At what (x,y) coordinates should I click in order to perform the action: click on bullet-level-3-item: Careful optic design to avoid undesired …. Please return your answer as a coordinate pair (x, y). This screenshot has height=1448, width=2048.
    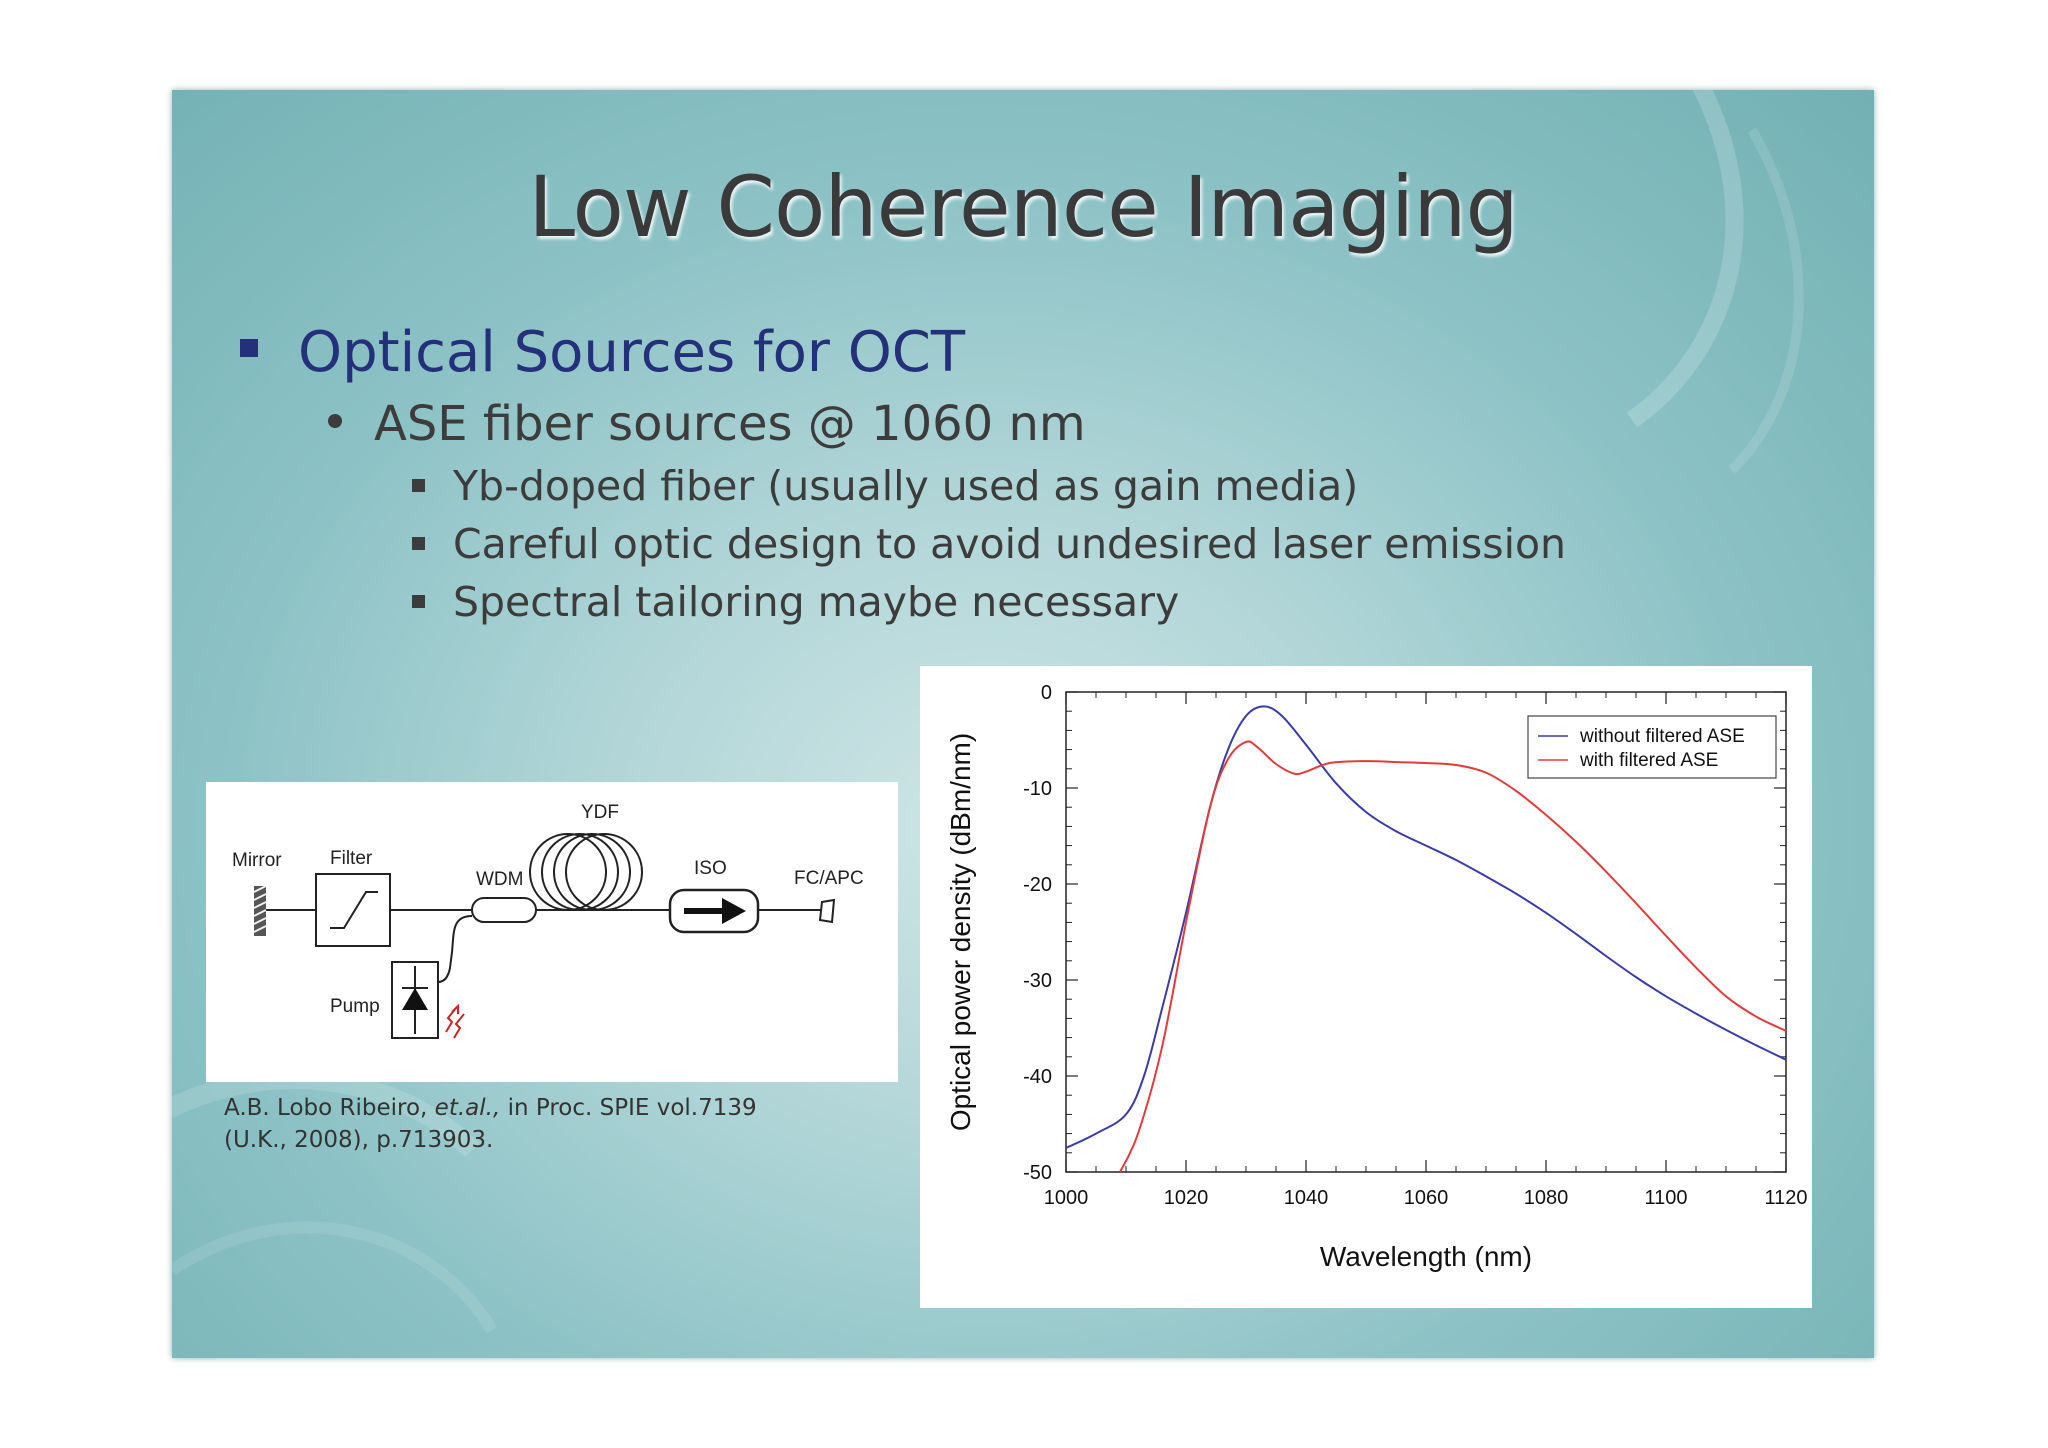
    Looking at the image, I should click on (989, 544).